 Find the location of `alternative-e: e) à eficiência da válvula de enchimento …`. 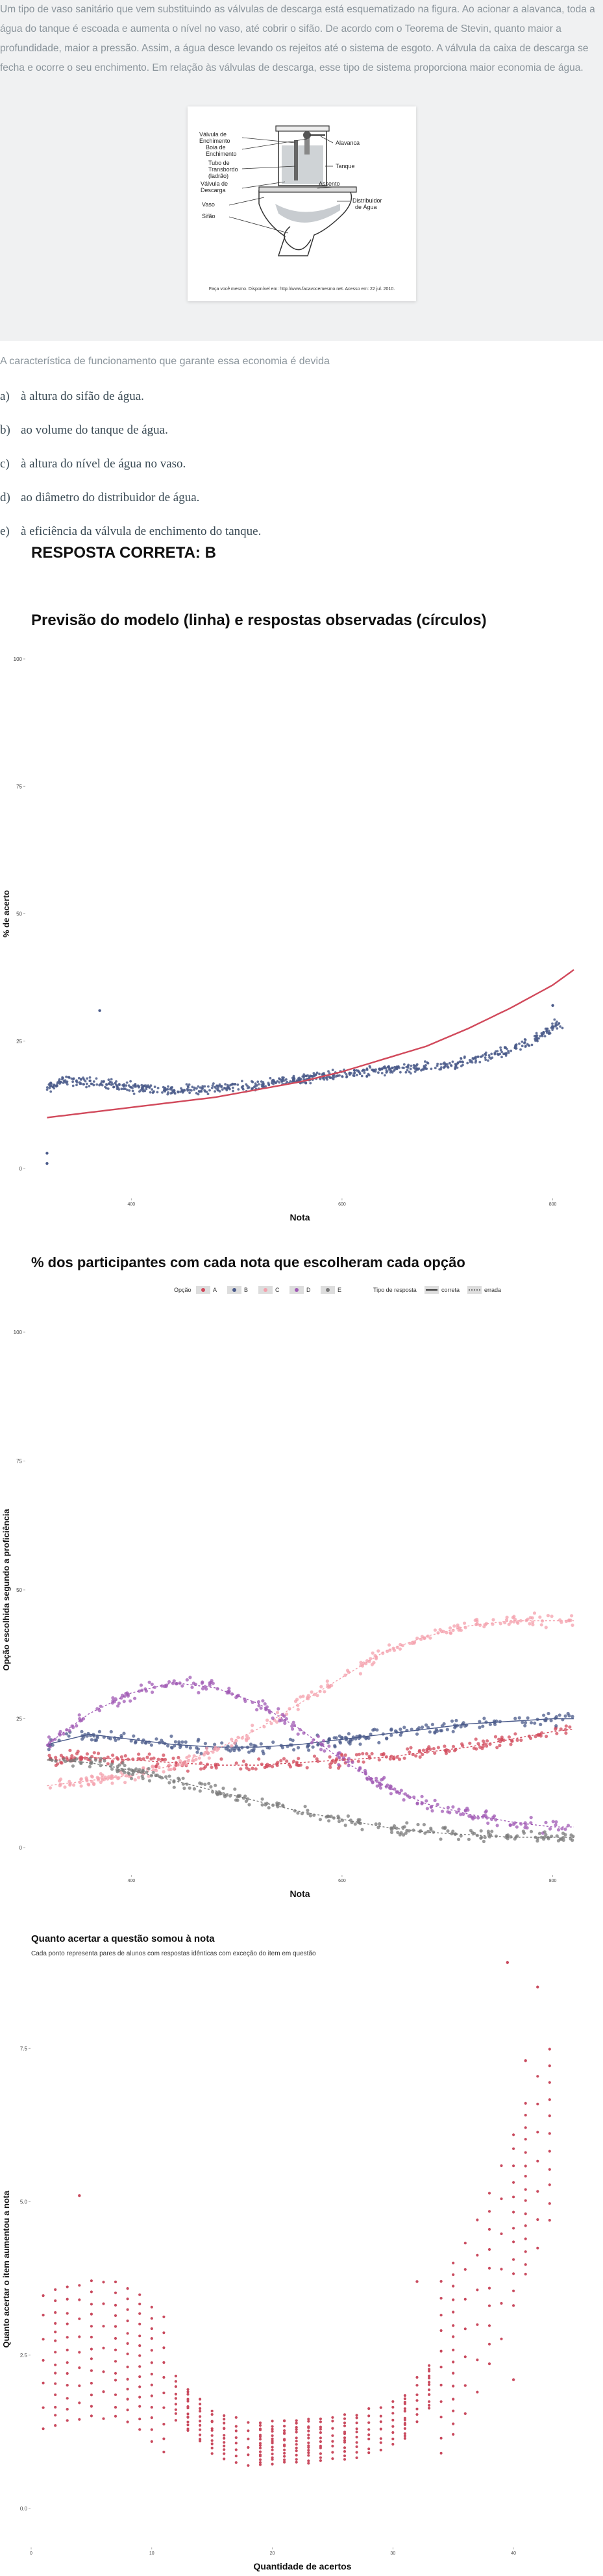

alternative-e: e) à eficiência da válvula de enchimento … is located at coordinates (130, 532).